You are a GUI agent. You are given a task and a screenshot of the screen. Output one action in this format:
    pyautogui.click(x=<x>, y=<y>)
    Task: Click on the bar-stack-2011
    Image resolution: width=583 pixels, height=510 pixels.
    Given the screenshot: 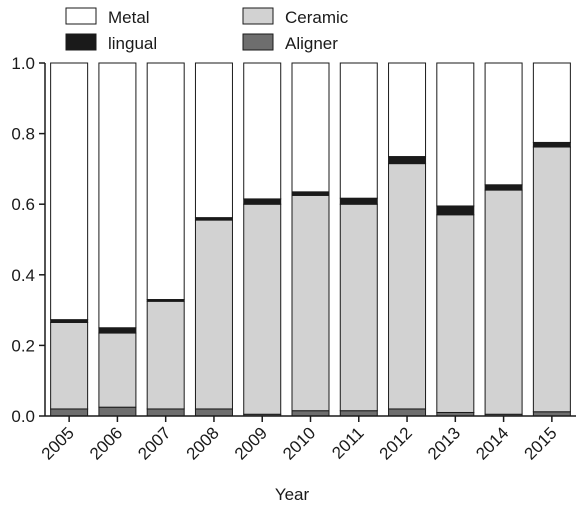 What is the action you would take?
    pyautogui.click(x=358, y=239)
    